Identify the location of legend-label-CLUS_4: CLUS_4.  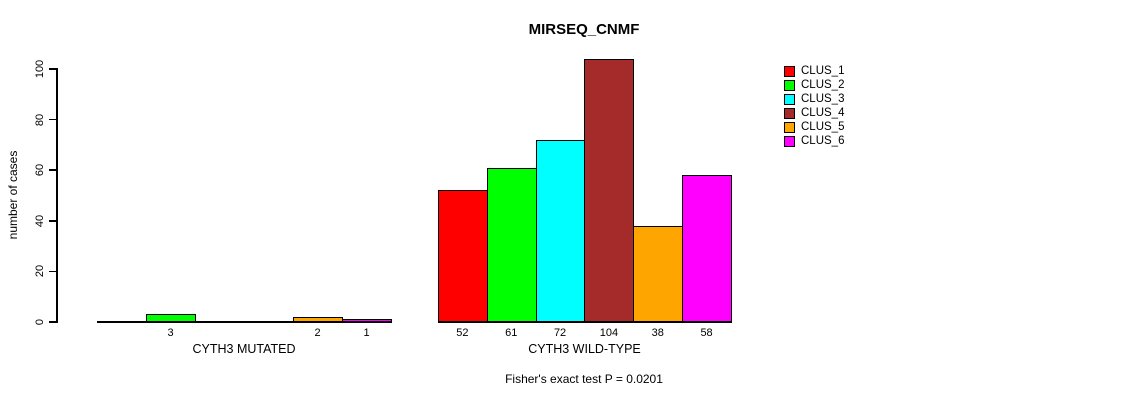
(823, 113).